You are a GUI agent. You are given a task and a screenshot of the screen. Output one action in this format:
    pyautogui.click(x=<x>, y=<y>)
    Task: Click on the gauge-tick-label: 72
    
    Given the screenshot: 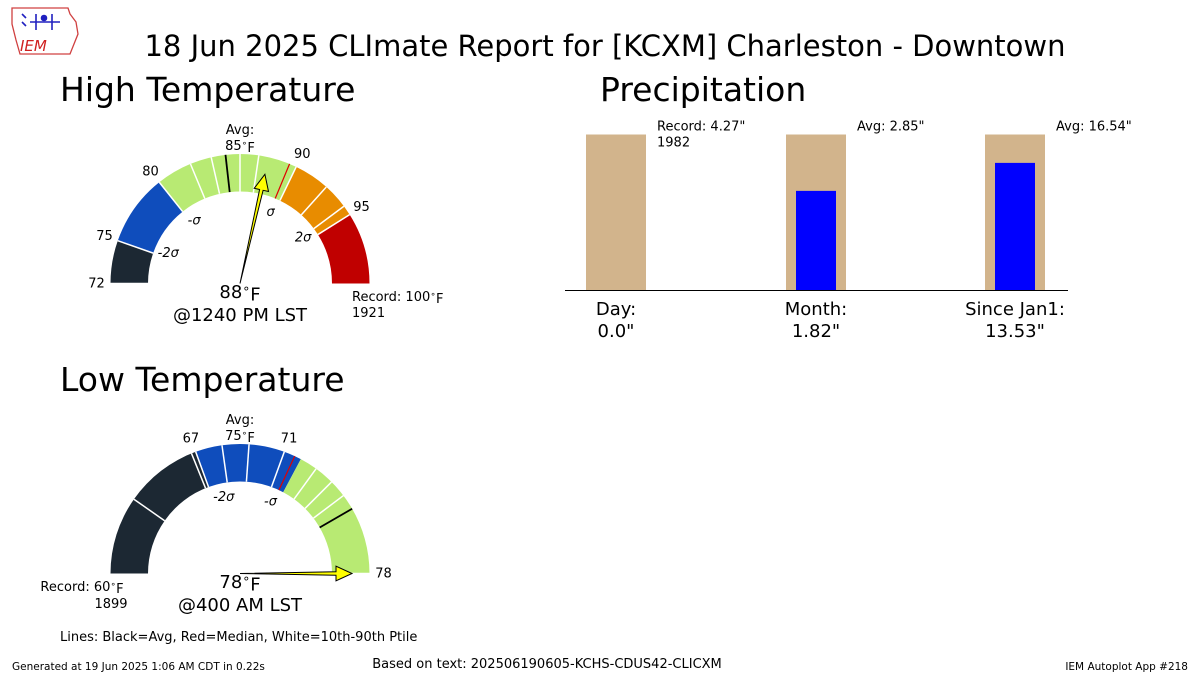 What is the action you would take?
    pyautogui.click(x=96, y=284)
    